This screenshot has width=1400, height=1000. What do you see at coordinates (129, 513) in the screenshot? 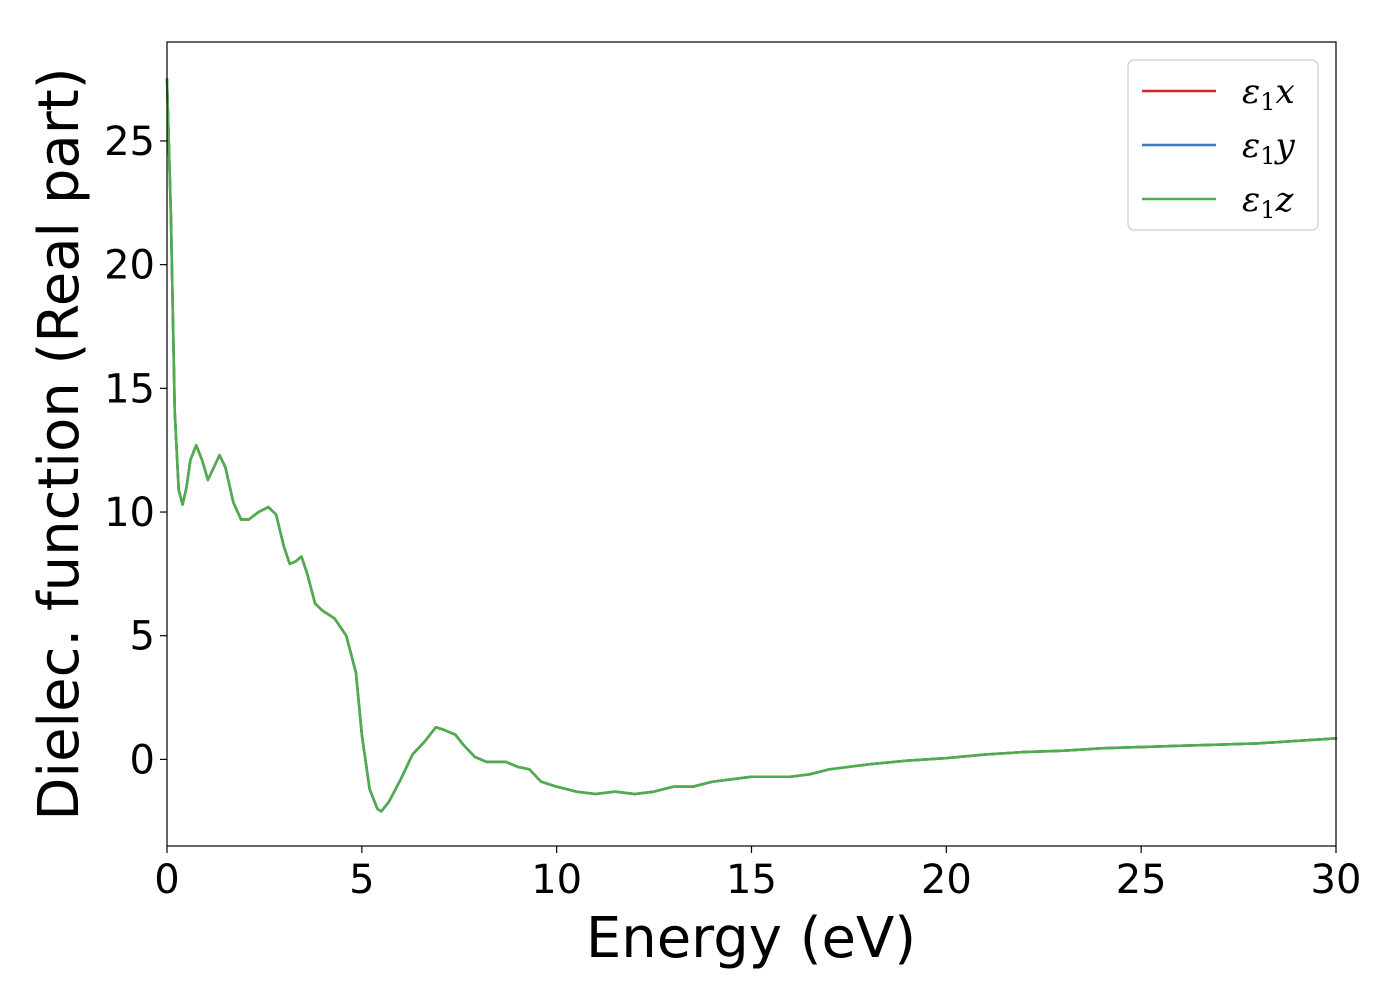
I see `y-tick-label: 10` at bounding box center [129, 513].